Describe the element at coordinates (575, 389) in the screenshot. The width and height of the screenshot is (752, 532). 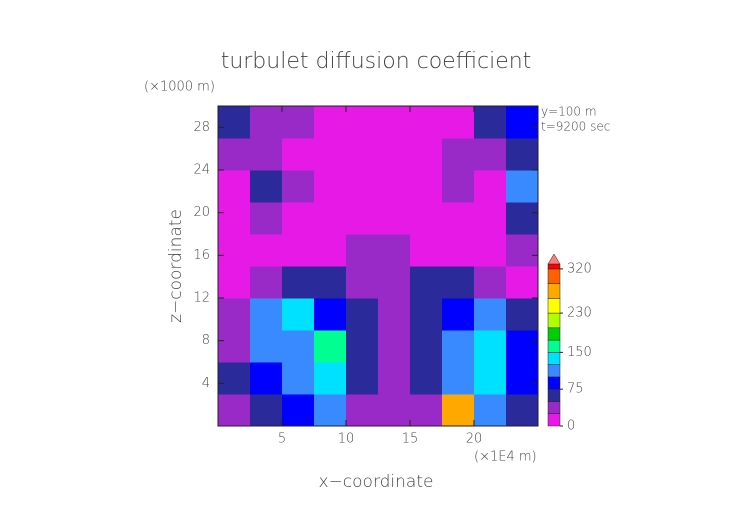
I see `colorbar-tick-label: 75` at that location.